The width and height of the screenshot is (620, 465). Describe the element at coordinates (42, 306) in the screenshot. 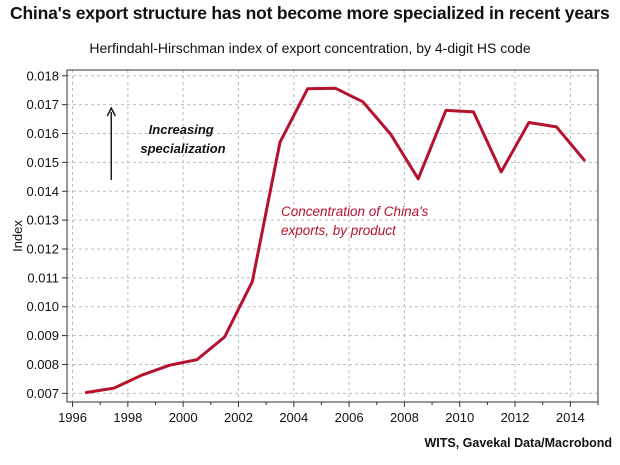

I see `y-tick-label: 0.010` at that location.